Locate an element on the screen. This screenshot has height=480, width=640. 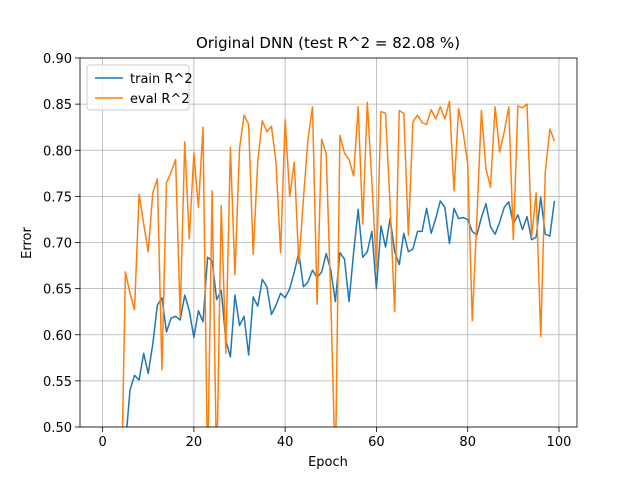
y-tick-label: 0.80 is located at coordinates (57, 151).